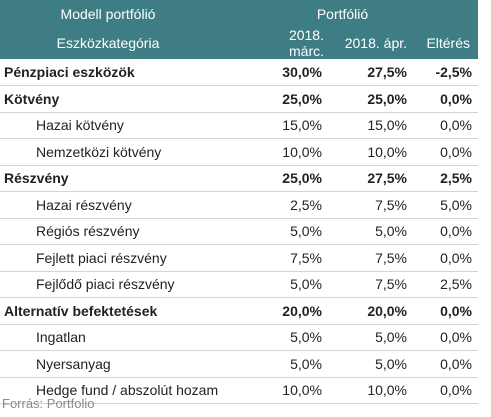  I want to click on header-portfolio: Portfólió, so click(342, 13).